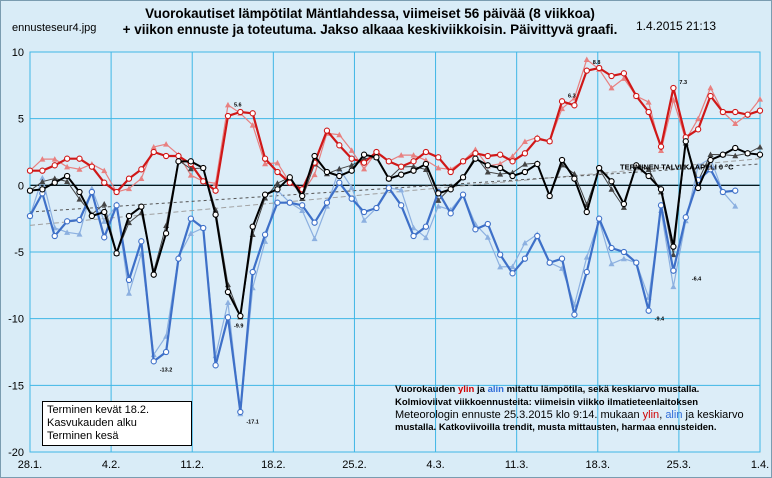 The image size is (772, 478). Describe the element at coordinates (435, 465) in the screenshot. I see `x-tick-label: 4.3.` at that location.